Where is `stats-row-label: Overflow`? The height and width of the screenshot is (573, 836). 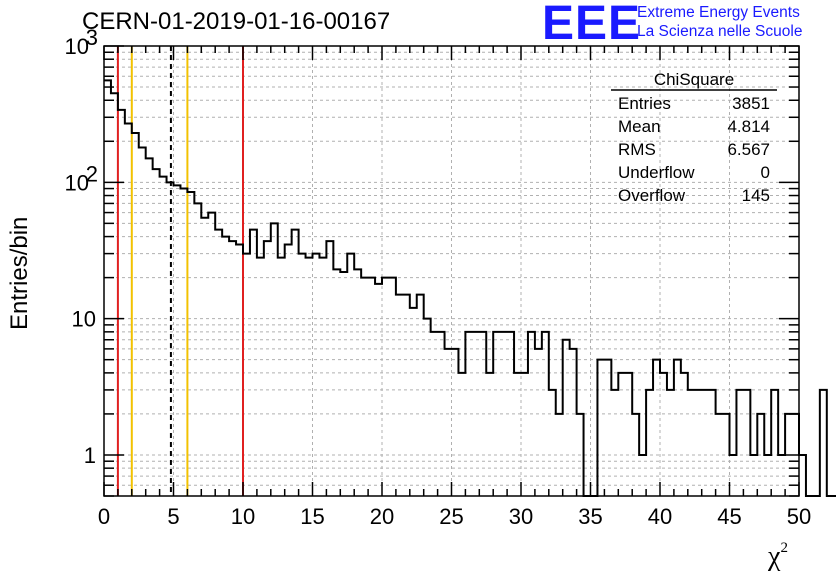 stats-row-label: Overflow is located at coordinates (652, 195).